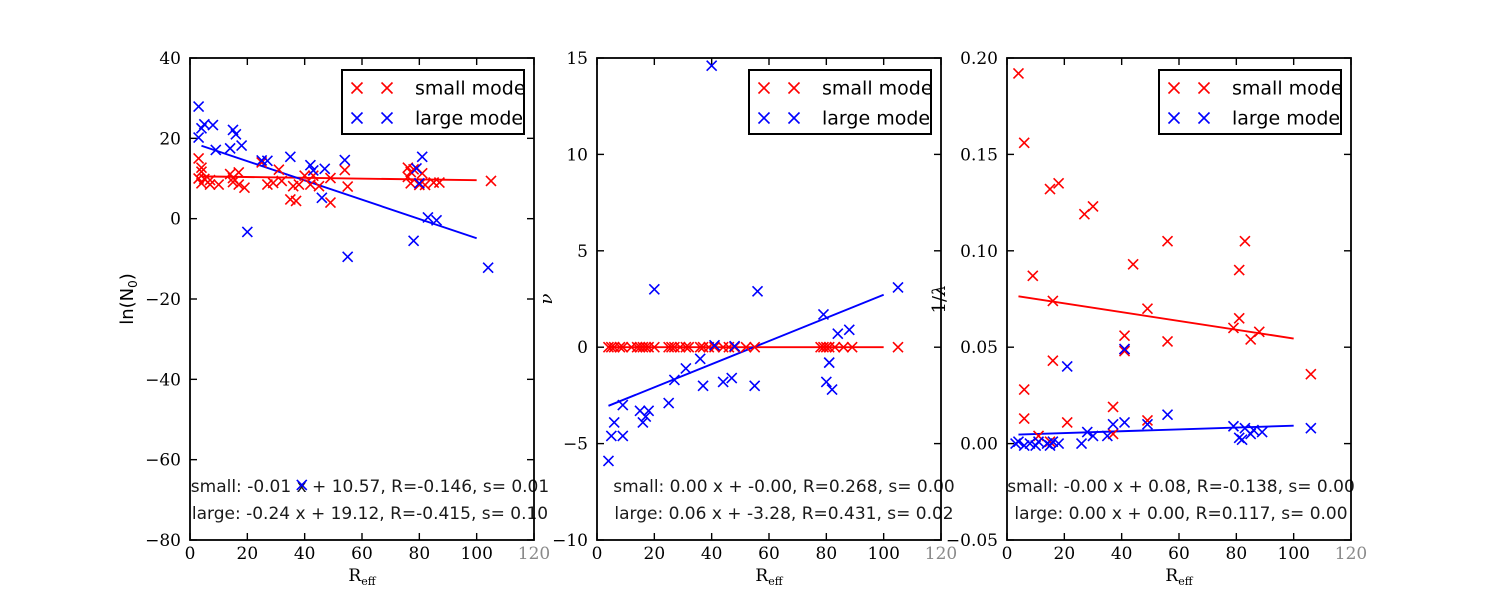 The image size is (1500, 600). What do you see at coordinates (362, 577) in the screenshot?
I see `x-axis-label: Reff` at bounding box center [362, 577].